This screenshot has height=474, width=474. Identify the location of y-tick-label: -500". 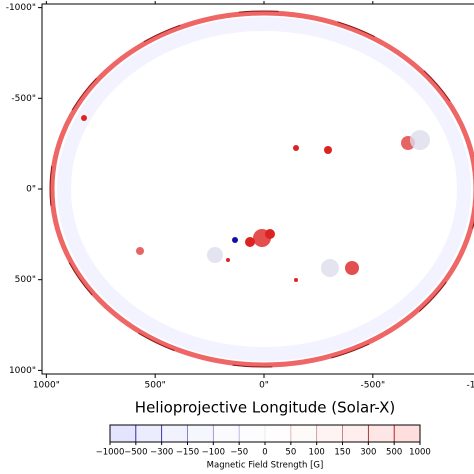
(23, 99).